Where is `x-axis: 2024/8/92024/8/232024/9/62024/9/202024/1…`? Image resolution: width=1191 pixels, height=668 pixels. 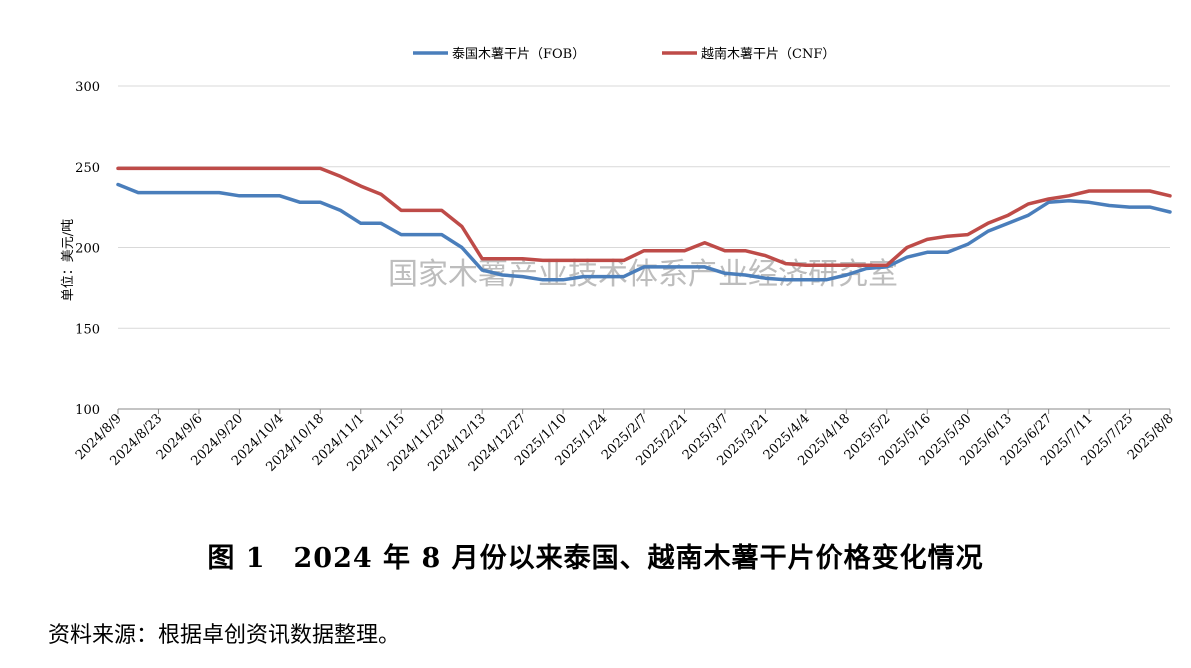
x-axis: 2024/8/92024/8/232024/9/62024/9/202024/1… is located at coordinates (625, 441).